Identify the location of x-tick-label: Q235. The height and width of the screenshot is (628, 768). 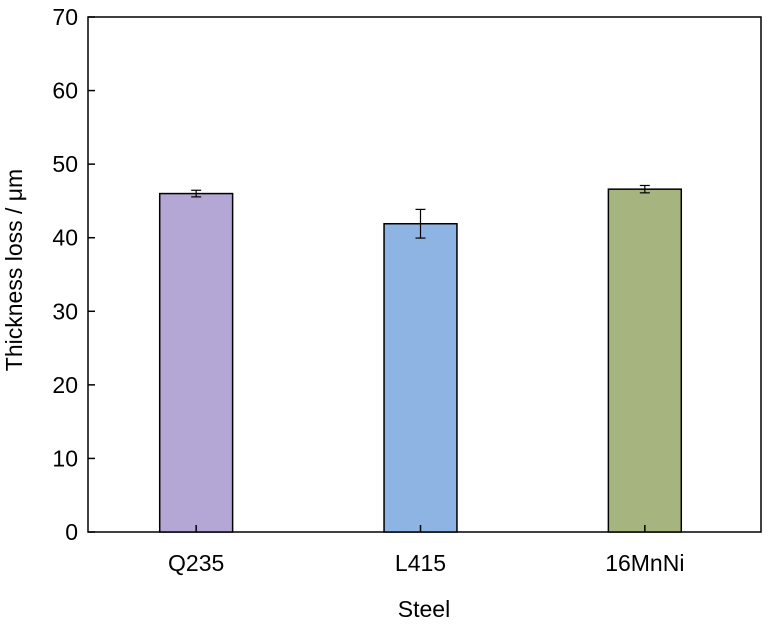
(196, 563).